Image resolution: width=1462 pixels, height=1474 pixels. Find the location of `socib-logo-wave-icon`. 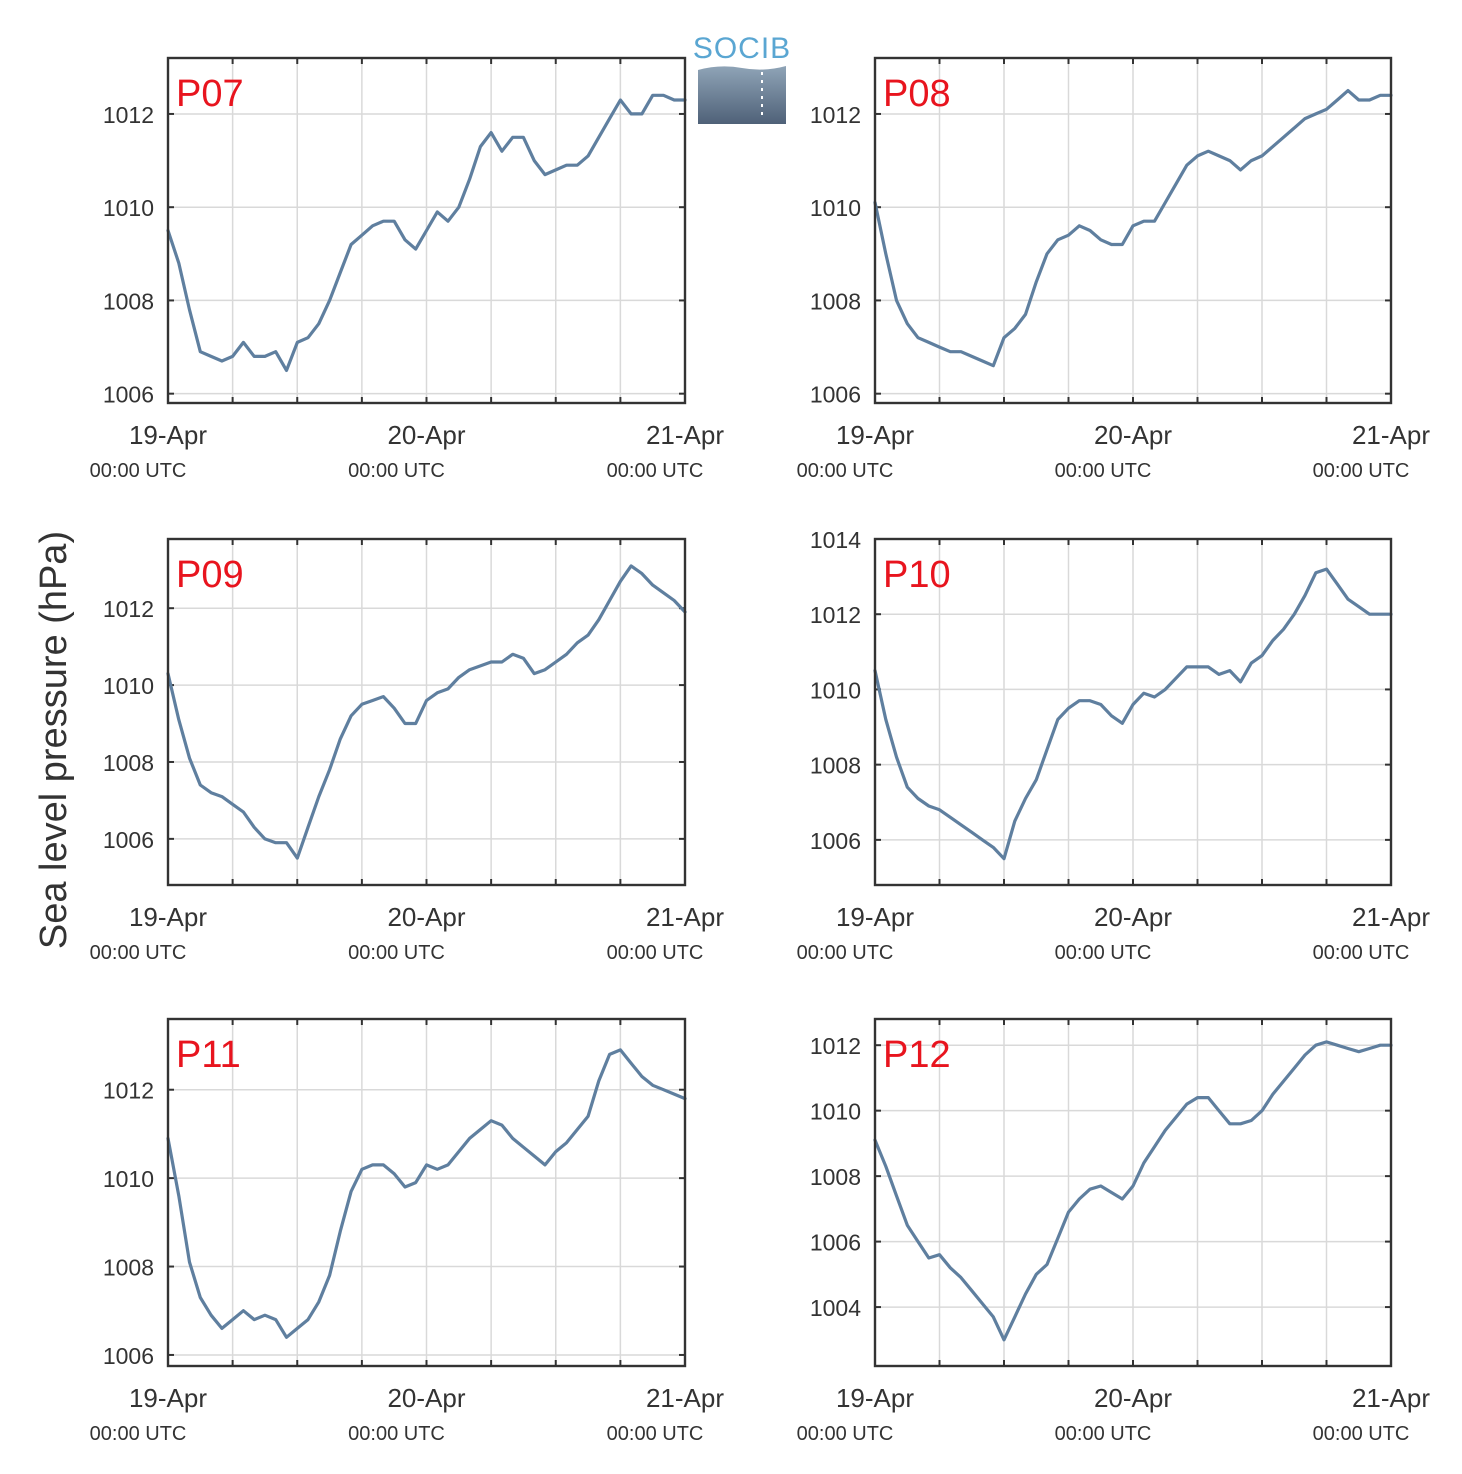

socib-logo-wave-icon is located at coordinates (742, 95).